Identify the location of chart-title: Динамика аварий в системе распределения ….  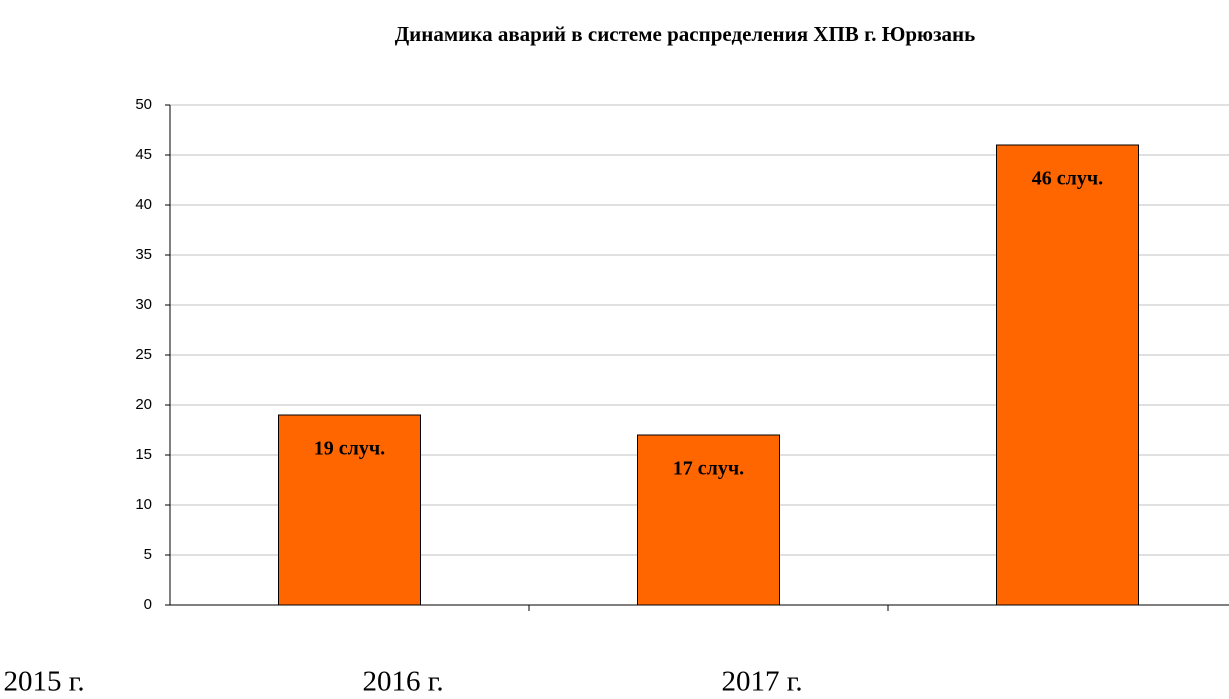
(685, 34).